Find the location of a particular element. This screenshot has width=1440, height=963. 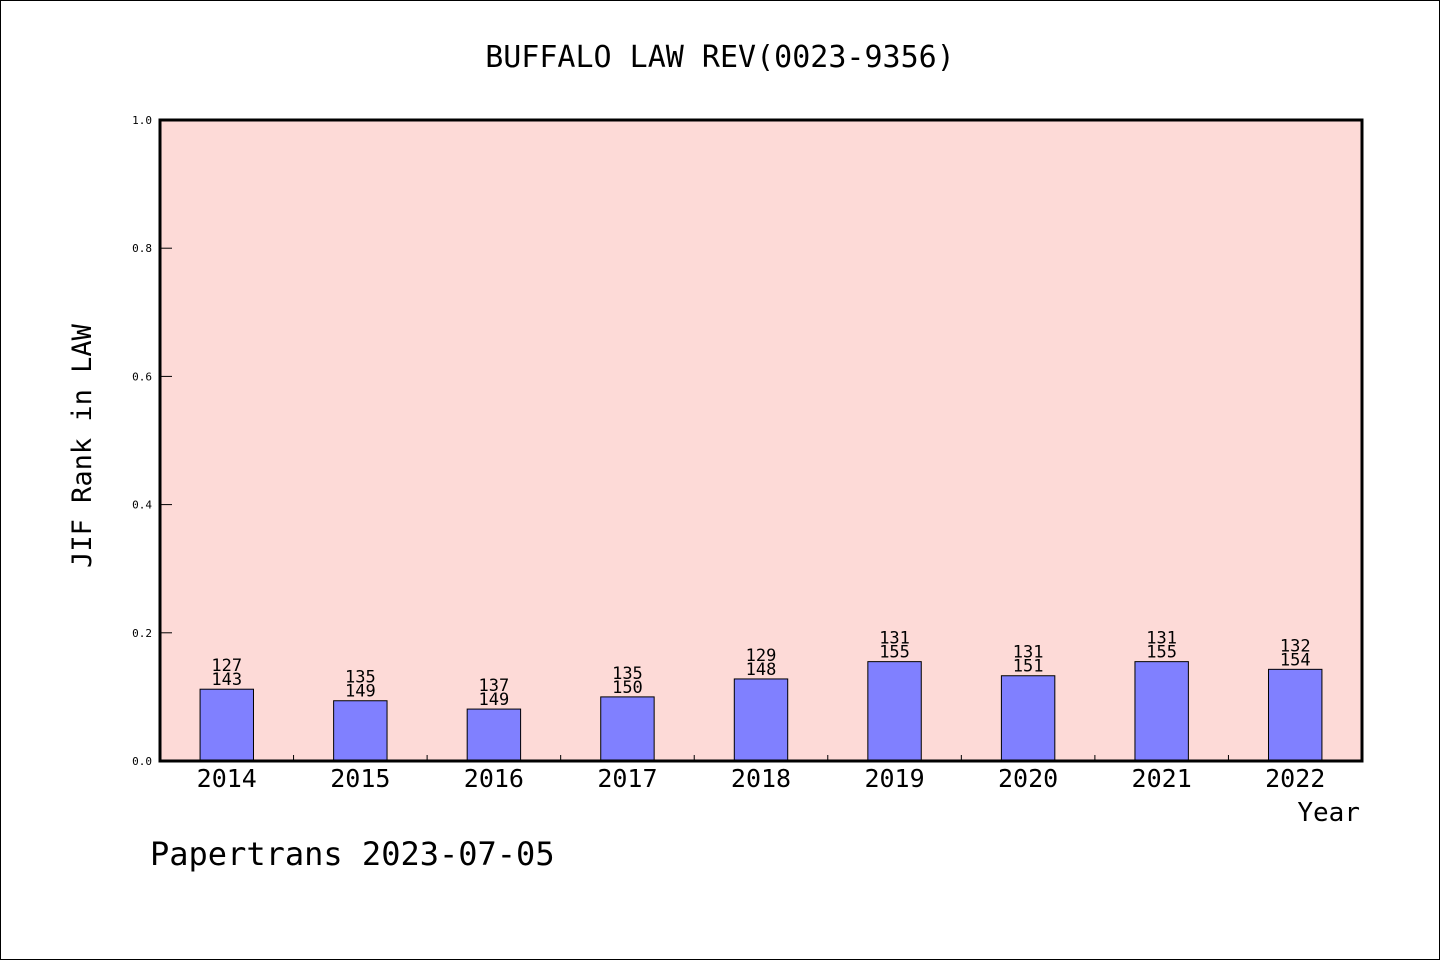

chart-title: BUFFALO LAW REV(0023-9356) is located at coordinates (720, 57).